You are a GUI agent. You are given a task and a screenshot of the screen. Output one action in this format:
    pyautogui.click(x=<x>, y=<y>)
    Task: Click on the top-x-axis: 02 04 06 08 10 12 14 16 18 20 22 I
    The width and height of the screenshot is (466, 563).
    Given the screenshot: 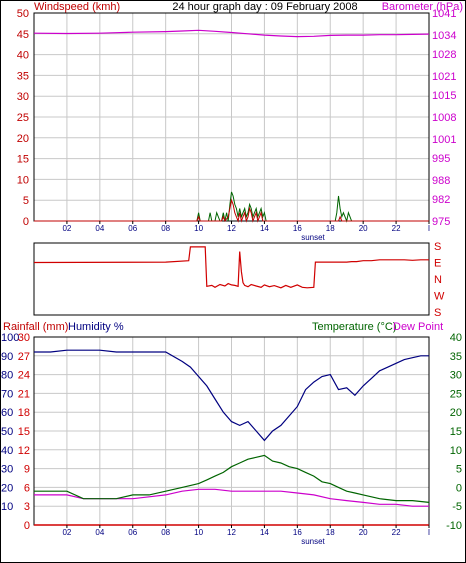 What is the action you would take?
    pyautogui.click(x=246, y=227)
    